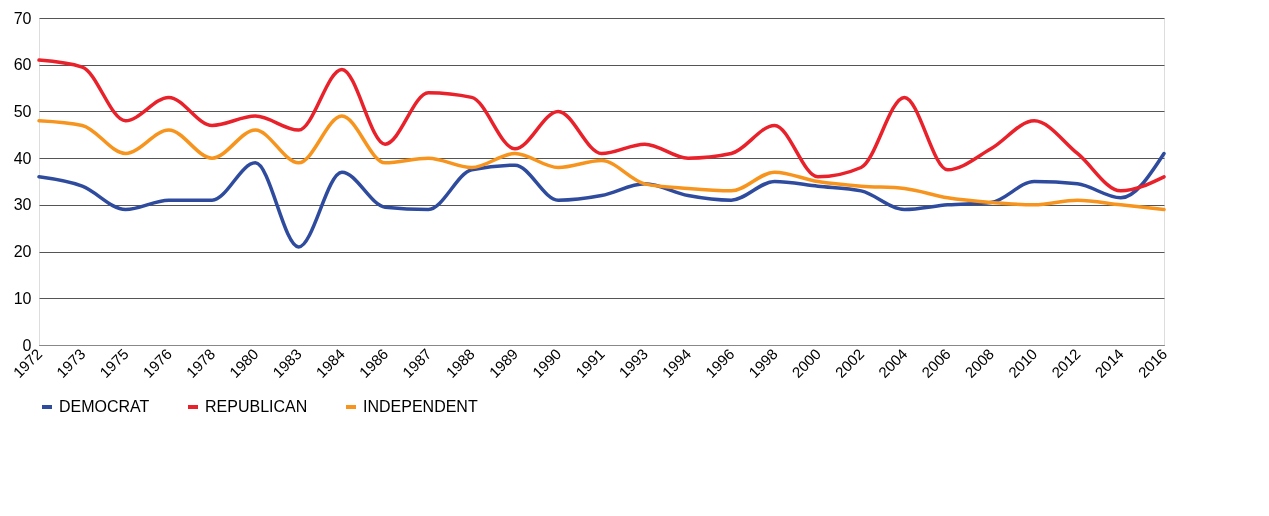  I want to click on y-tick-label: 30, so click(22, 205).